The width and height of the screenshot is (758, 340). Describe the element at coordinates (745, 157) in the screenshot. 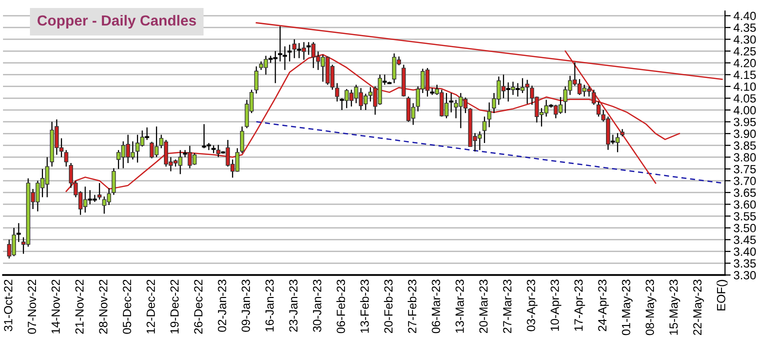

I see `y-tick-label: 3.80` at that location.